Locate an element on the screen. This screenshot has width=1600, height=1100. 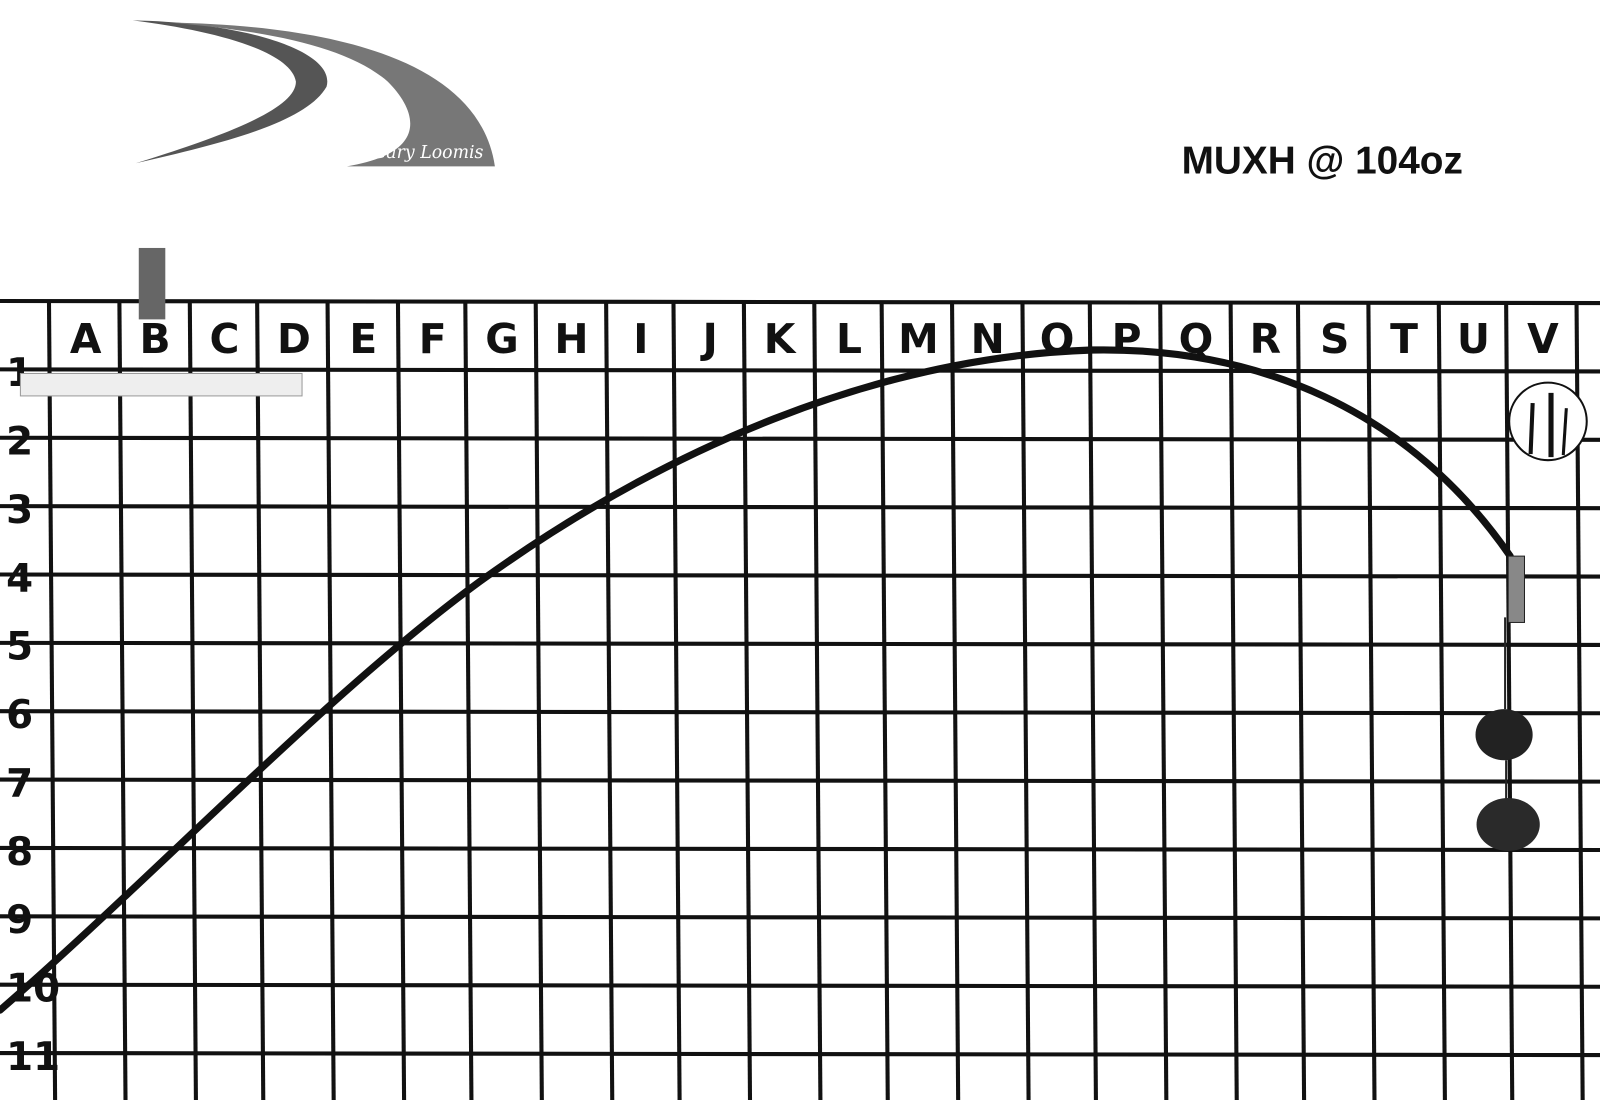
column-label: G is located at coordinates (502, 339).